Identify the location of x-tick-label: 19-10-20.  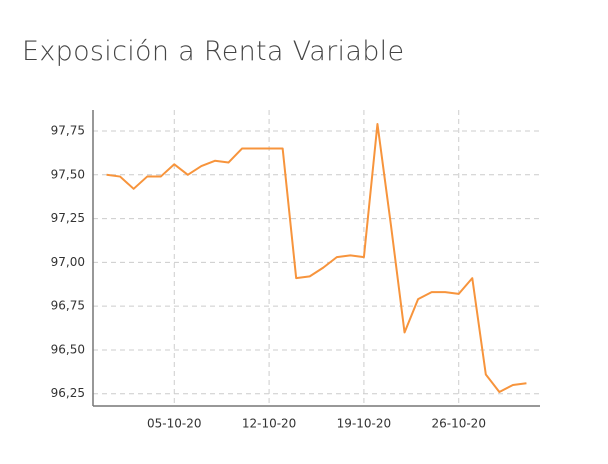
(364, 424).